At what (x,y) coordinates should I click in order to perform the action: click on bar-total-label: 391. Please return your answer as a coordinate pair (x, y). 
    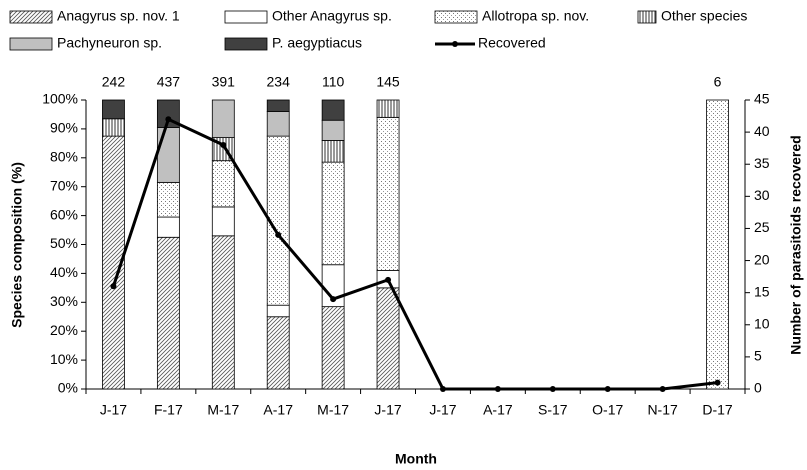
    Looking at the image, I should click on (224, 82).